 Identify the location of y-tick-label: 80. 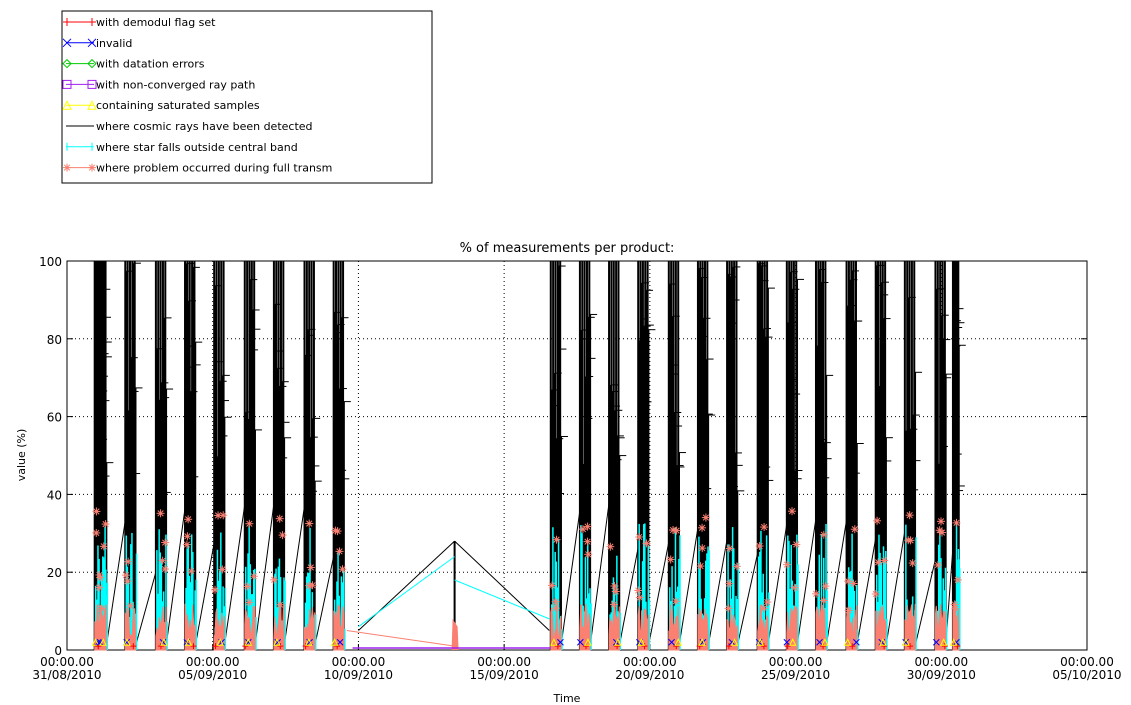
(54, 340).